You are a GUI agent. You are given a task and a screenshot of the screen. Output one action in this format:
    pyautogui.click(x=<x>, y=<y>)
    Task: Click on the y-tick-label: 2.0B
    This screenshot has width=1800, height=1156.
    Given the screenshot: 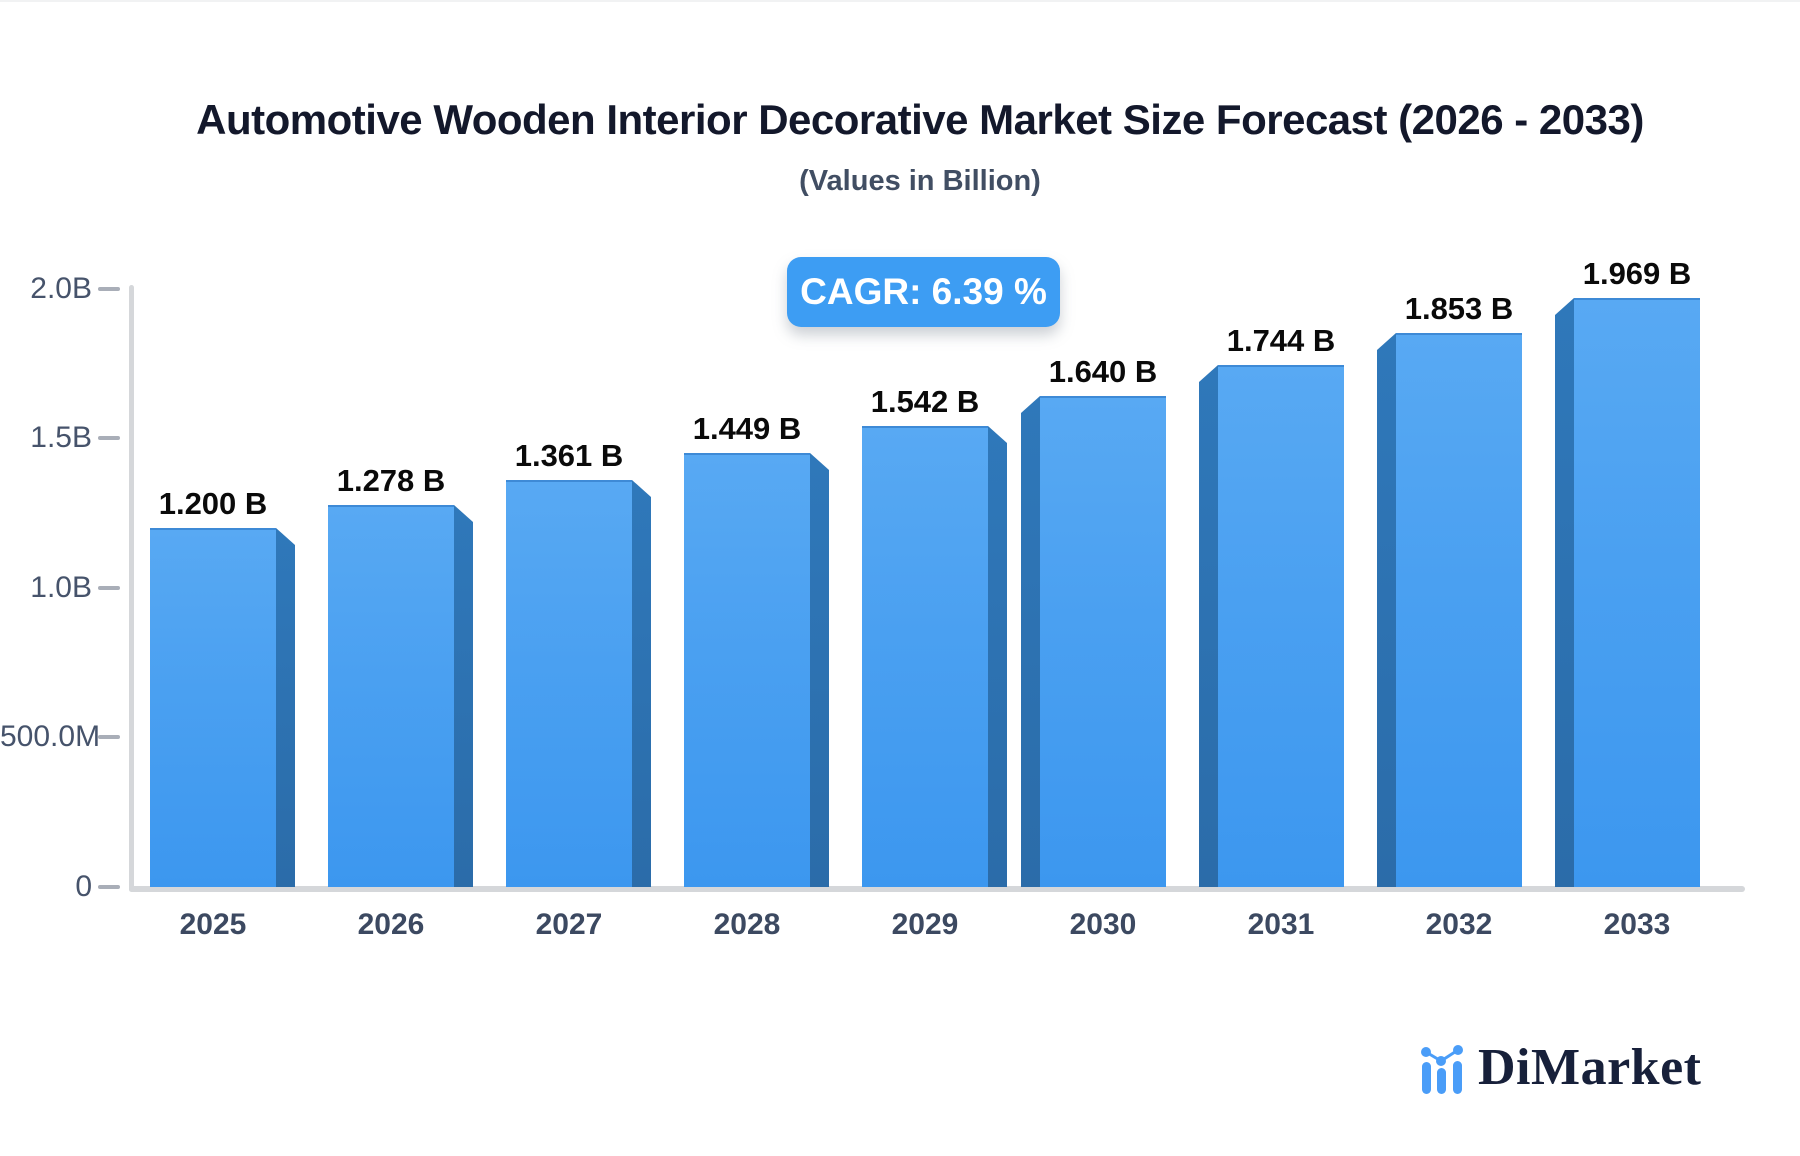 What is the action you would take?
    pyautogui.click(x=61, y=288)
    